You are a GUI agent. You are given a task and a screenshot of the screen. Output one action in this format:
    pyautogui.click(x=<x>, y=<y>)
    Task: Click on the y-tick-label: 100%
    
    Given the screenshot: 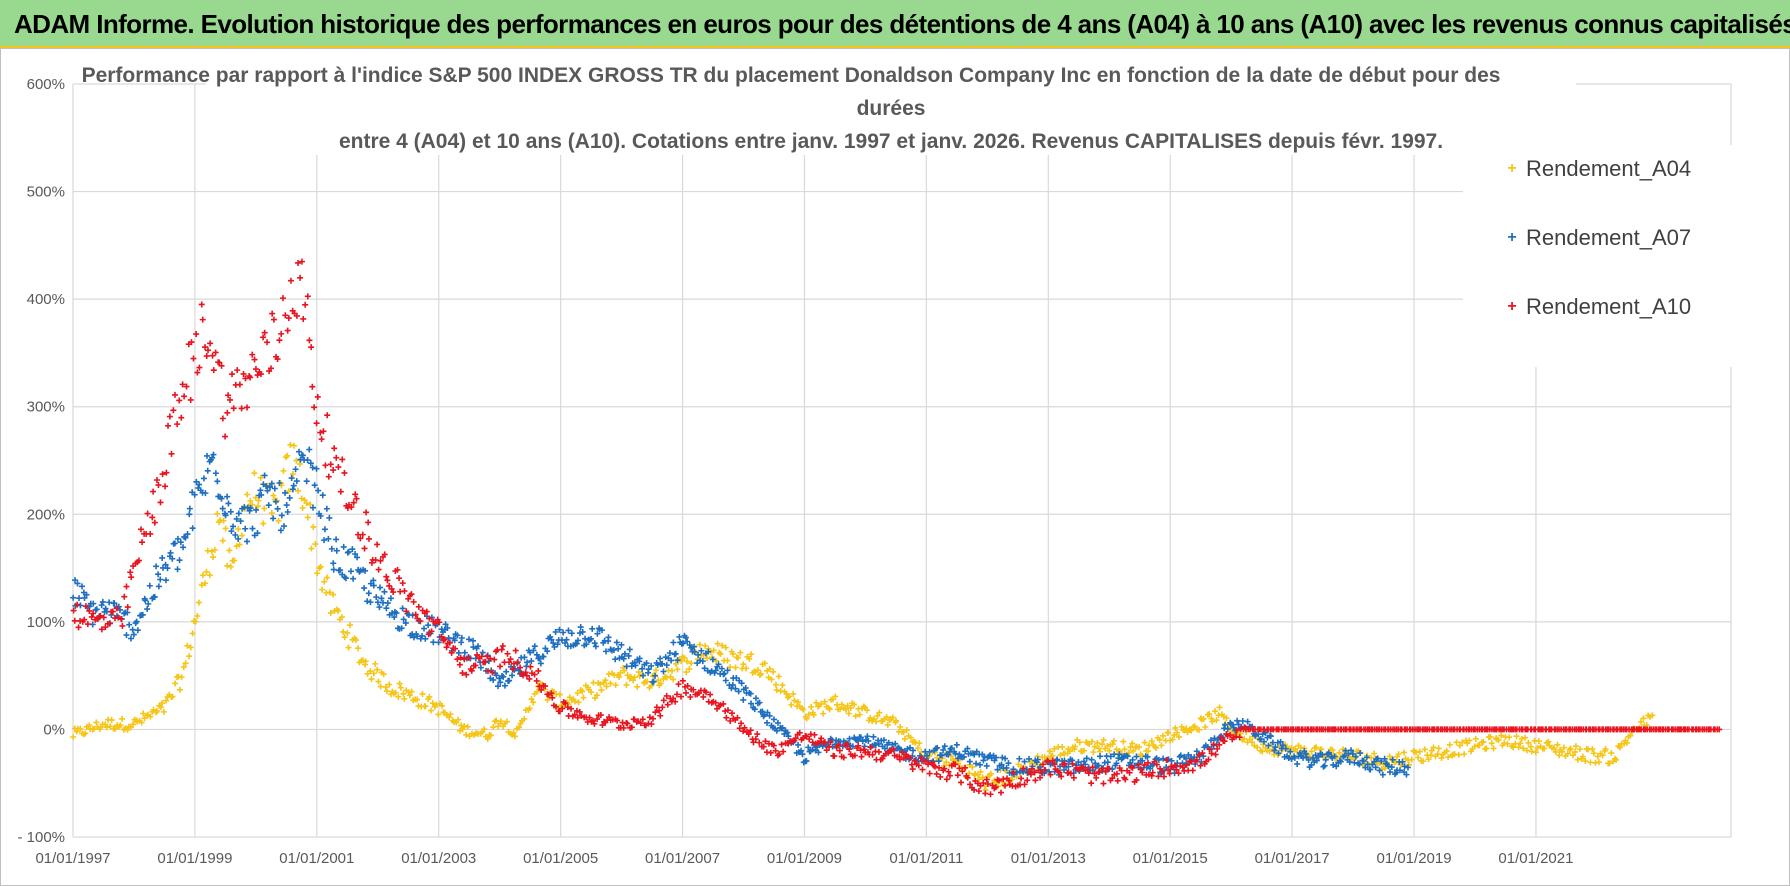 What is the action you would take?
    pyautogui.click(x=46, y=622)
    